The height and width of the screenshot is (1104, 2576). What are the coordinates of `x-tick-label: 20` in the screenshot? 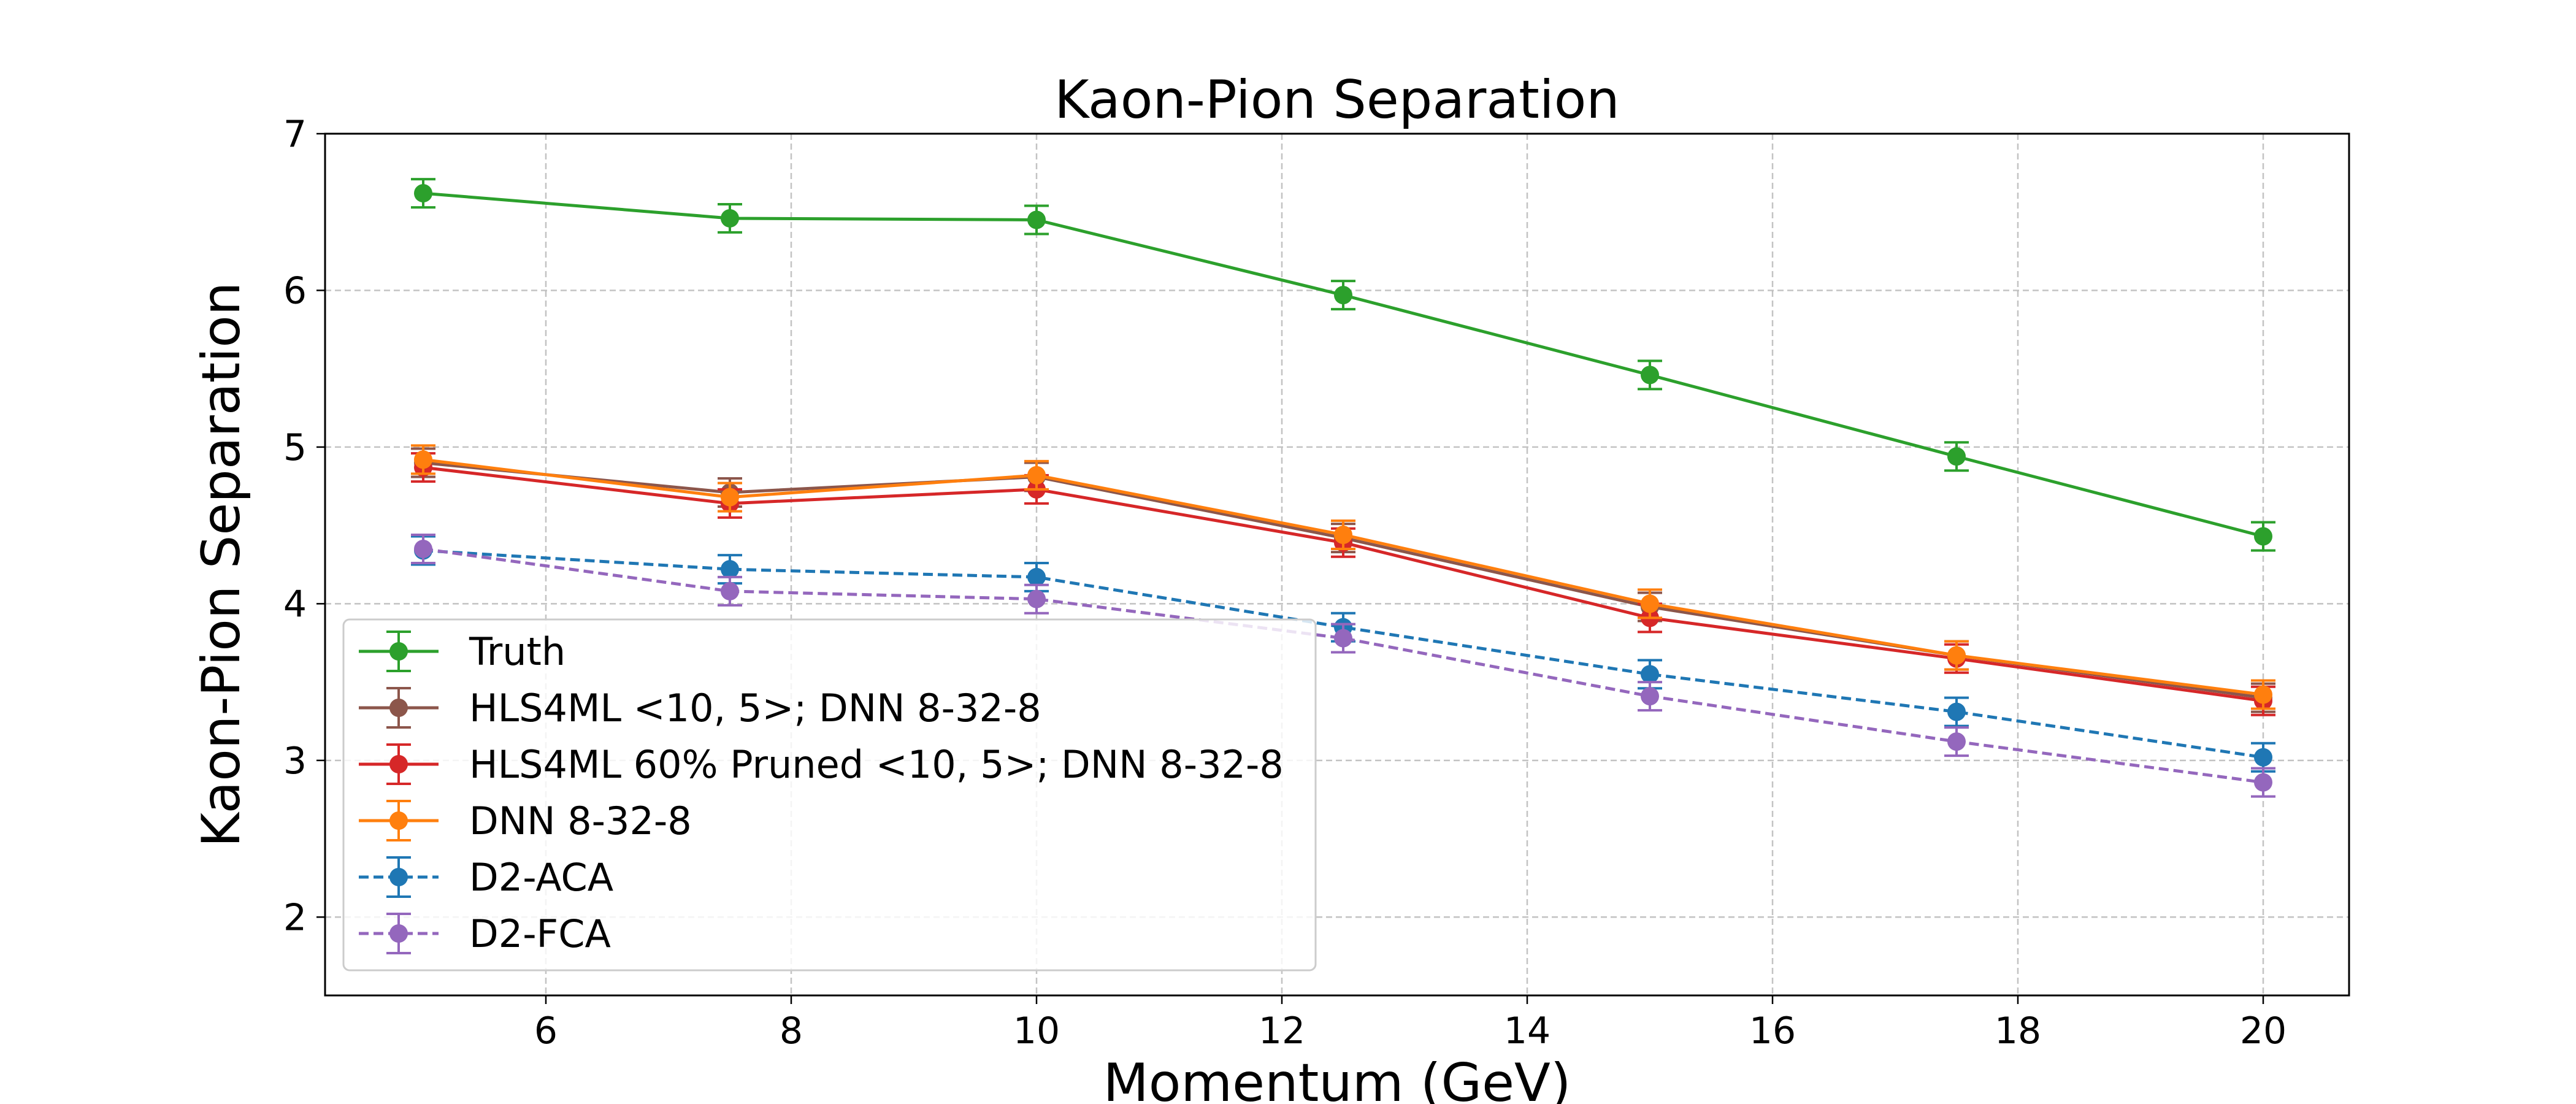 It's located at (2263, 1031).